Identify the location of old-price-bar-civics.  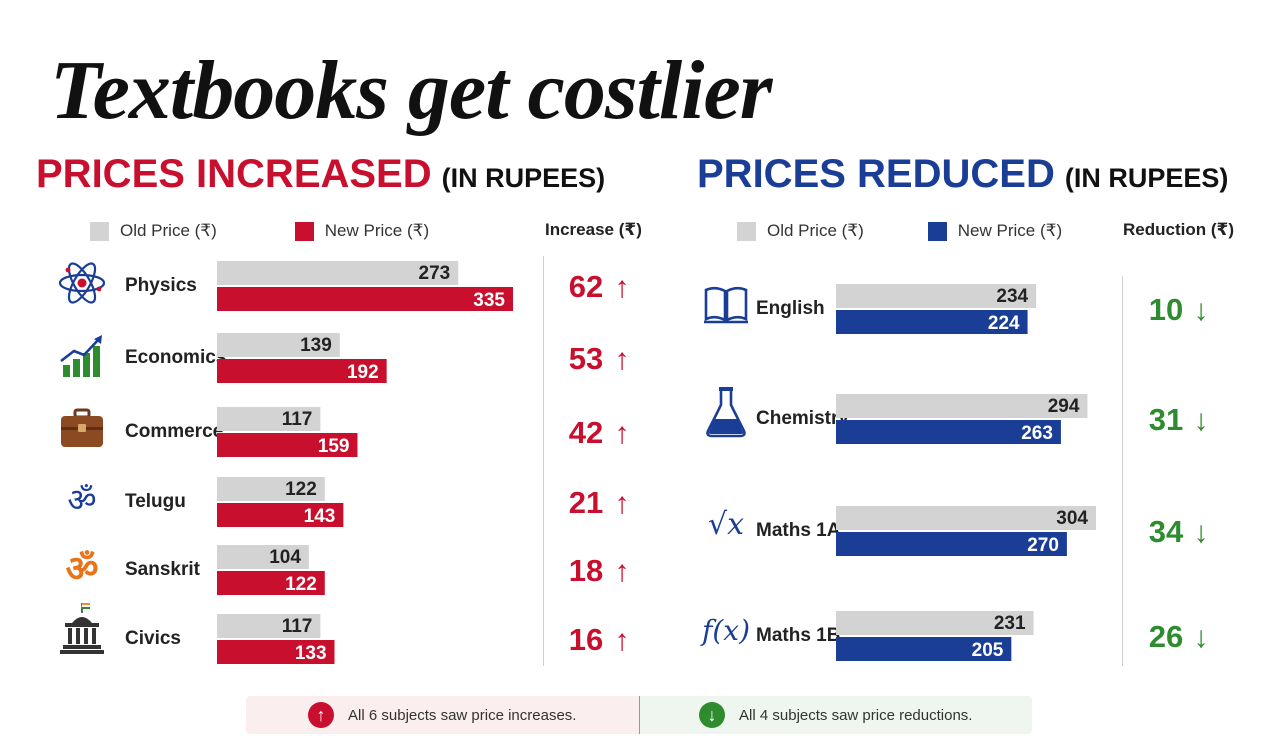
(269, 626).